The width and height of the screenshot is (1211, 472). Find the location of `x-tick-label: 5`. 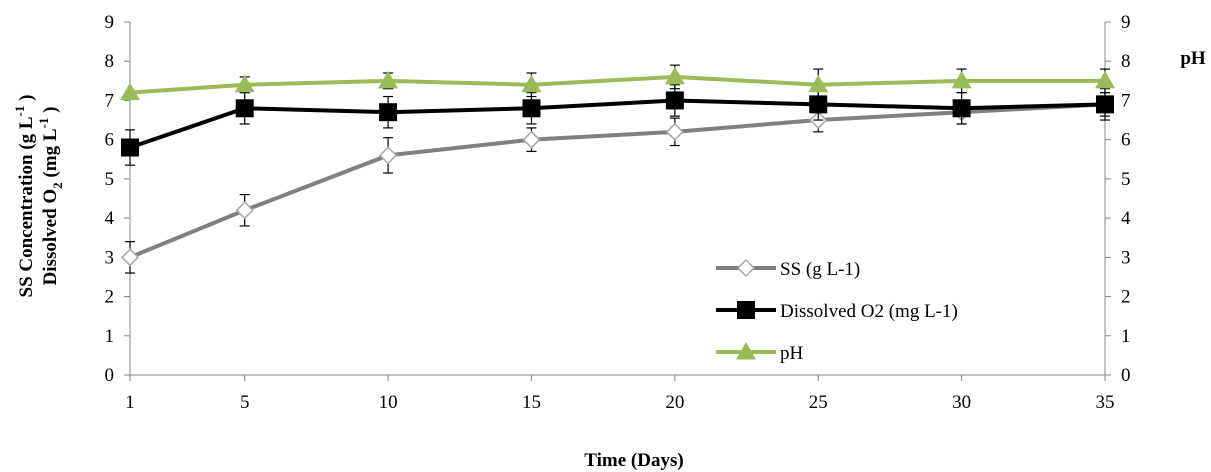

x-tick-label: 5 is located at coordinates (245, 402).